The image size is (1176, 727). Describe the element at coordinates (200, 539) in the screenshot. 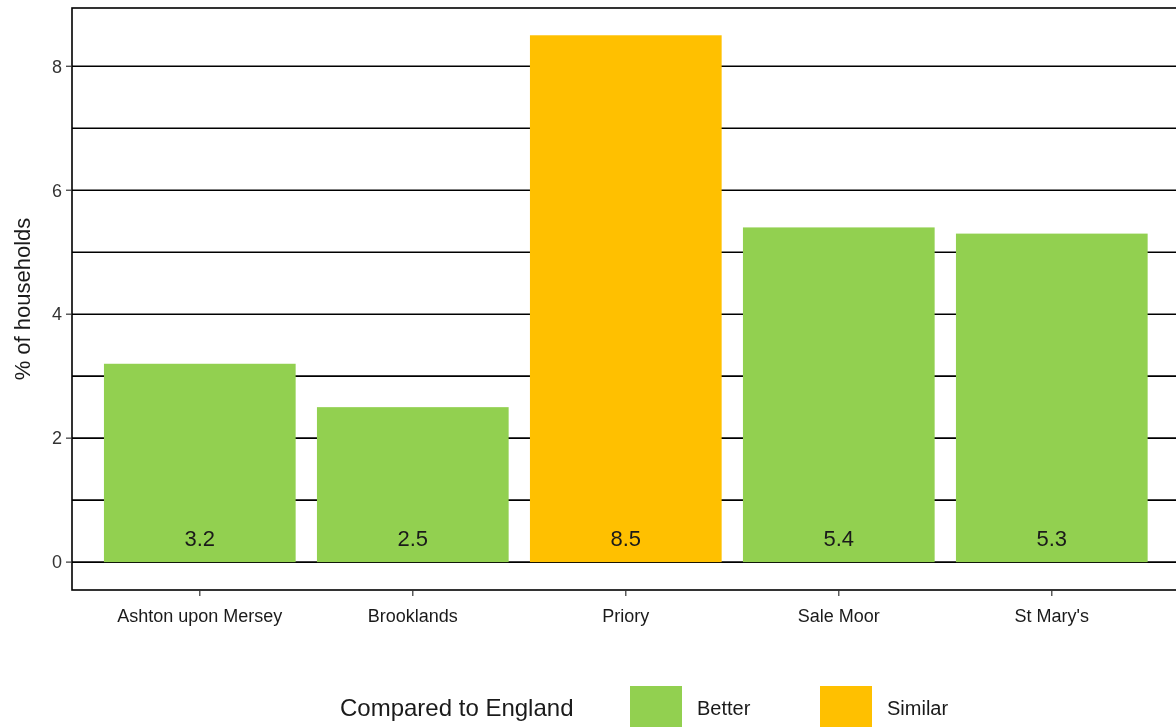

I see `data-label: 3.2` at that location.